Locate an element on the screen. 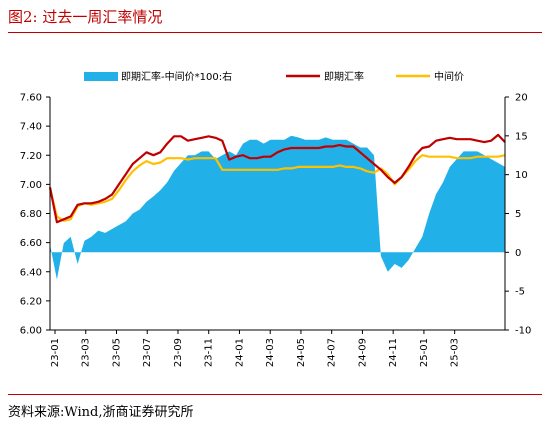 The width and height of the screenshot is (550, 426). right-tick-label: 15 is located at coordinates (521, 136).